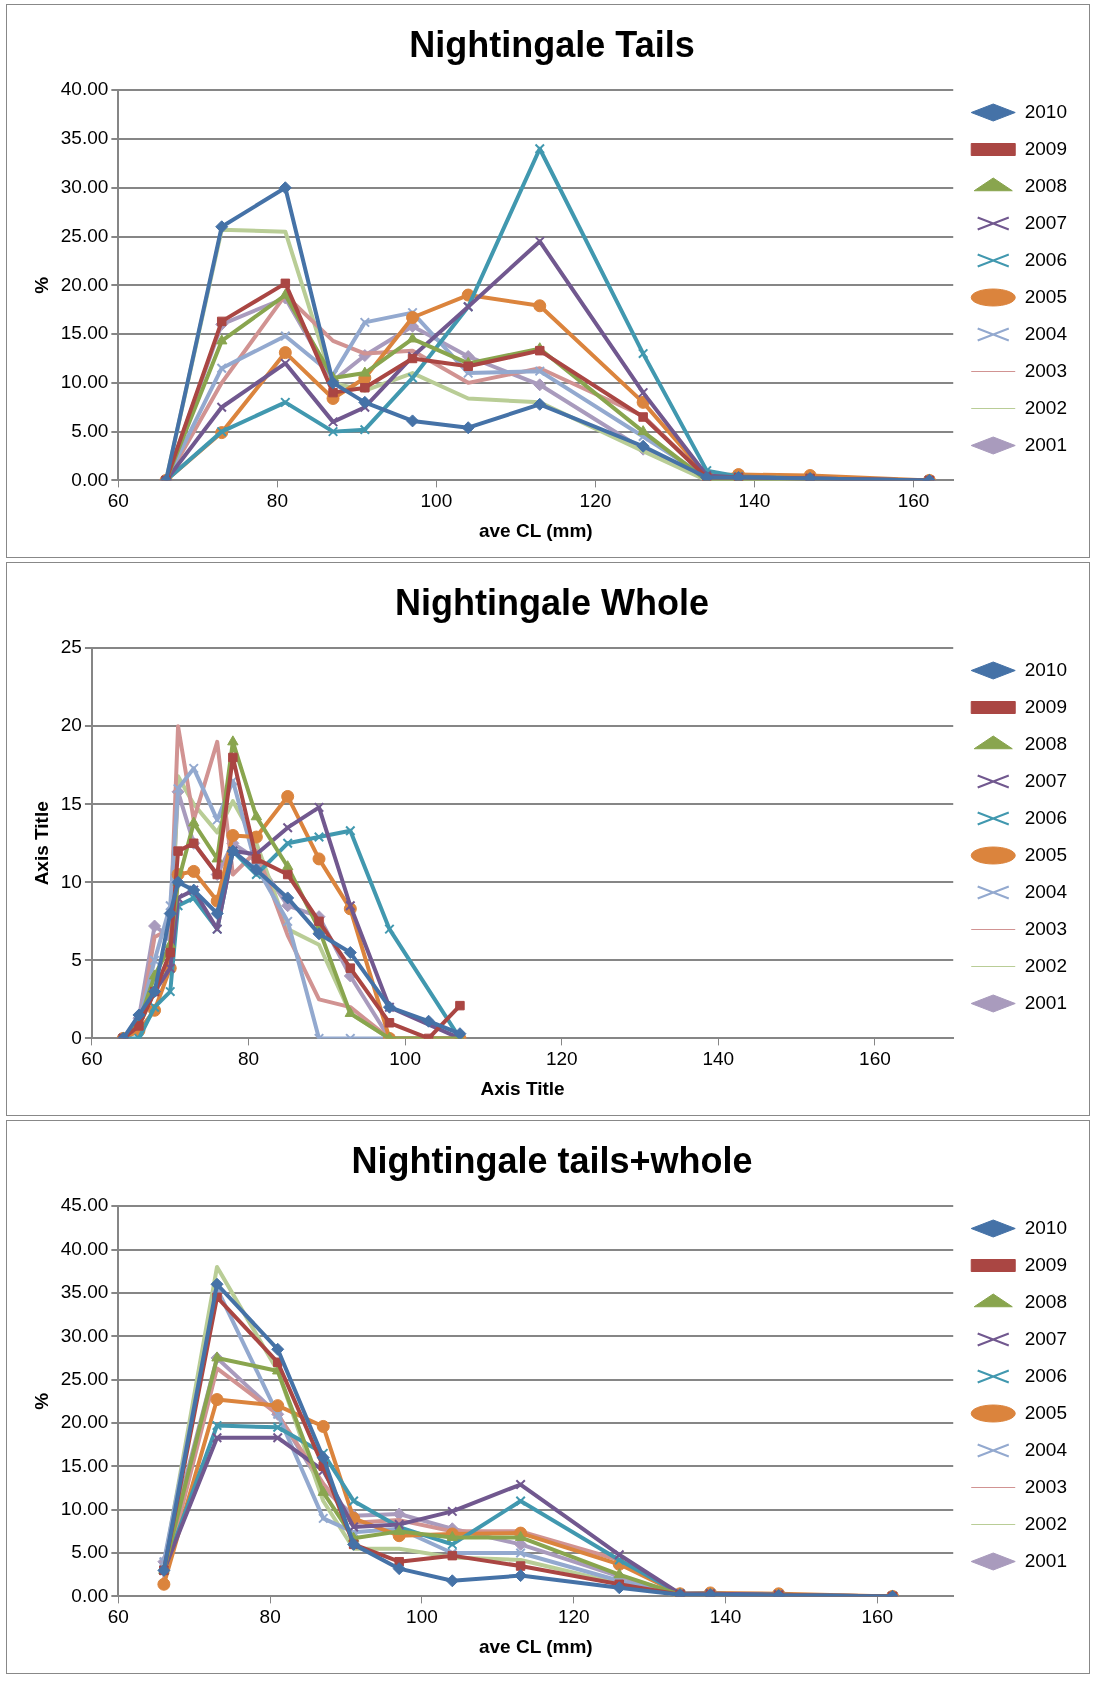 Image resolution: width=1100 pixels, height=1695 pixels. Describe the element at coordinates (76, 1037) in the screenshot. I see `y-tick-label: 0` at that location.